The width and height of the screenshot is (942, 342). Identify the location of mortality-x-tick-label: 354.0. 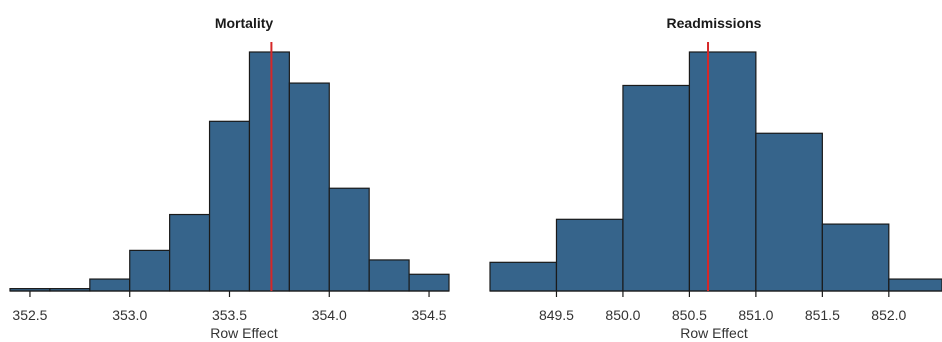
(329, 315).